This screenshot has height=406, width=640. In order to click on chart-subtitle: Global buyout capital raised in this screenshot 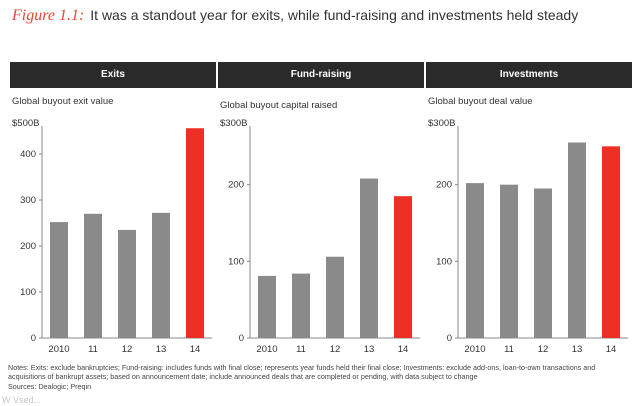, I will do `click(279, 105)`.